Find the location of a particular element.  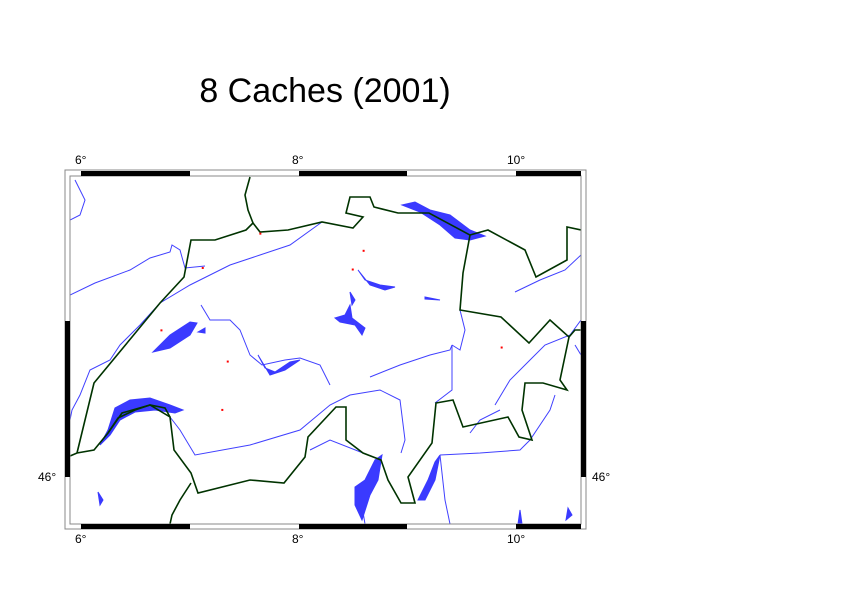

lake-zurich is located at coordinates (376, 280).